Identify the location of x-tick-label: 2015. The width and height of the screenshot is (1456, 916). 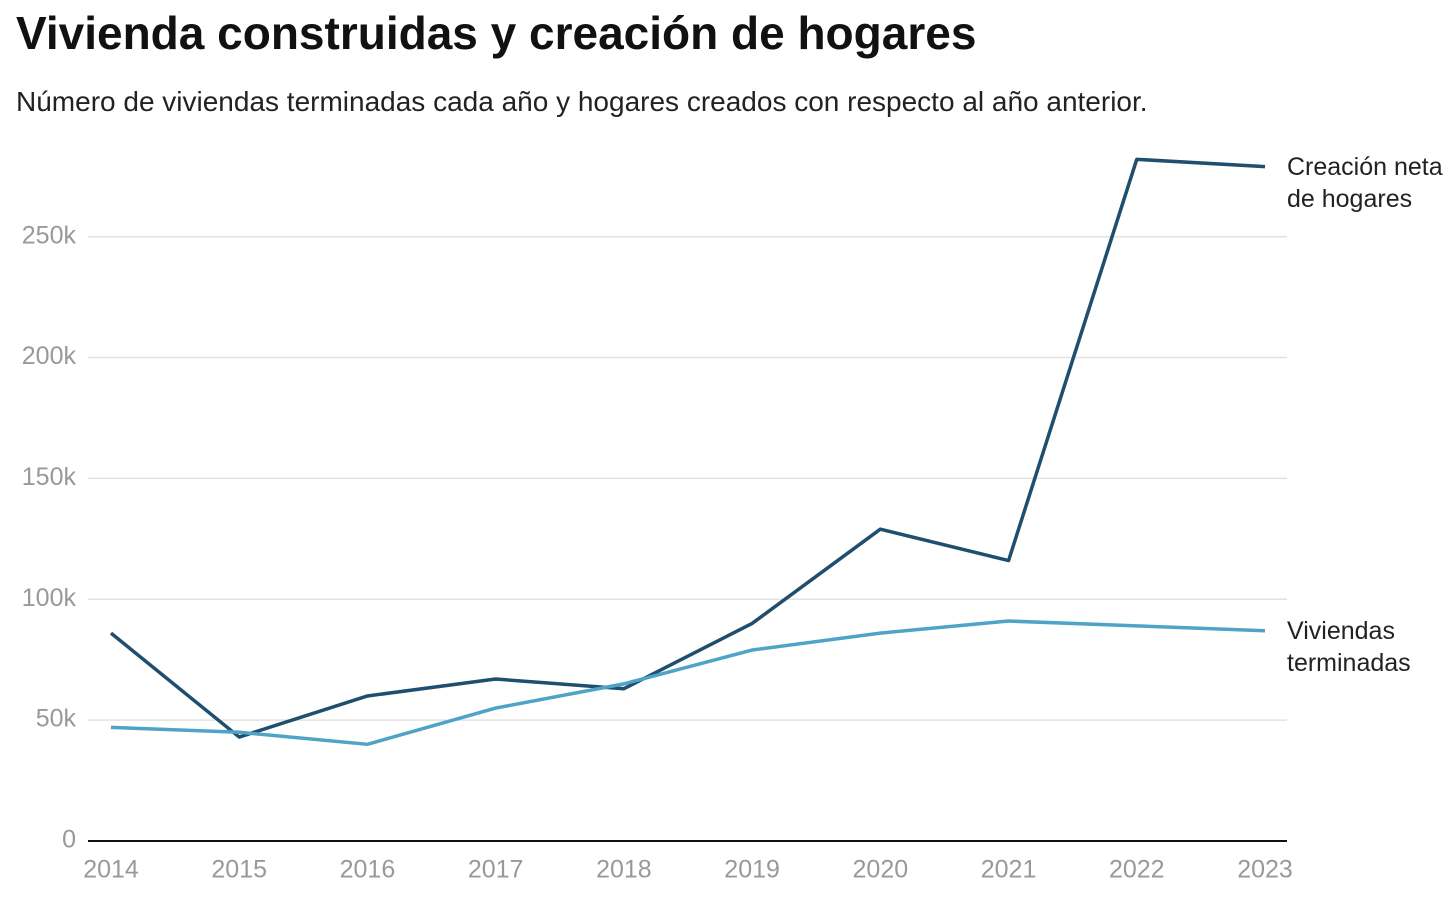
(239, 870).